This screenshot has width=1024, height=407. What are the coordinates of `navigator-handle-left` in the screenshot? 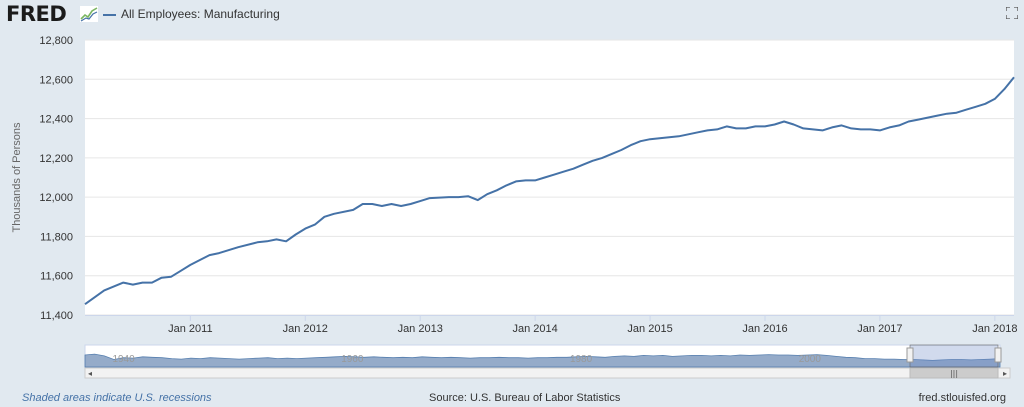 It's located at (910, 355).